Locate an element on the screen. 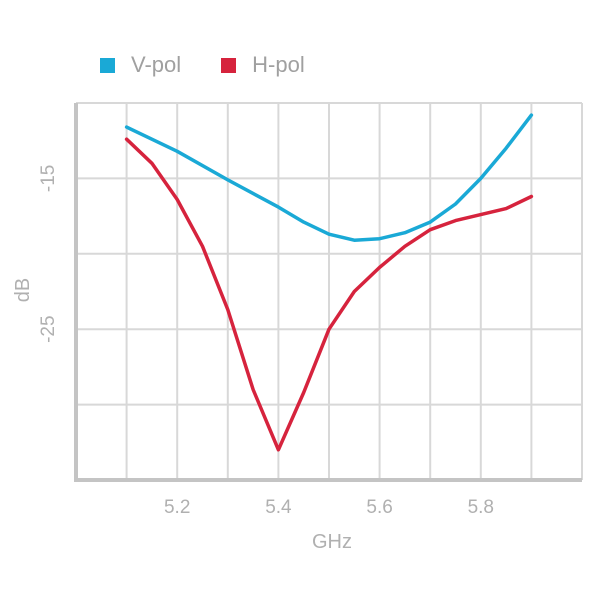  y-tick-labels: -15 -25 is located at coordinates (48, 254).